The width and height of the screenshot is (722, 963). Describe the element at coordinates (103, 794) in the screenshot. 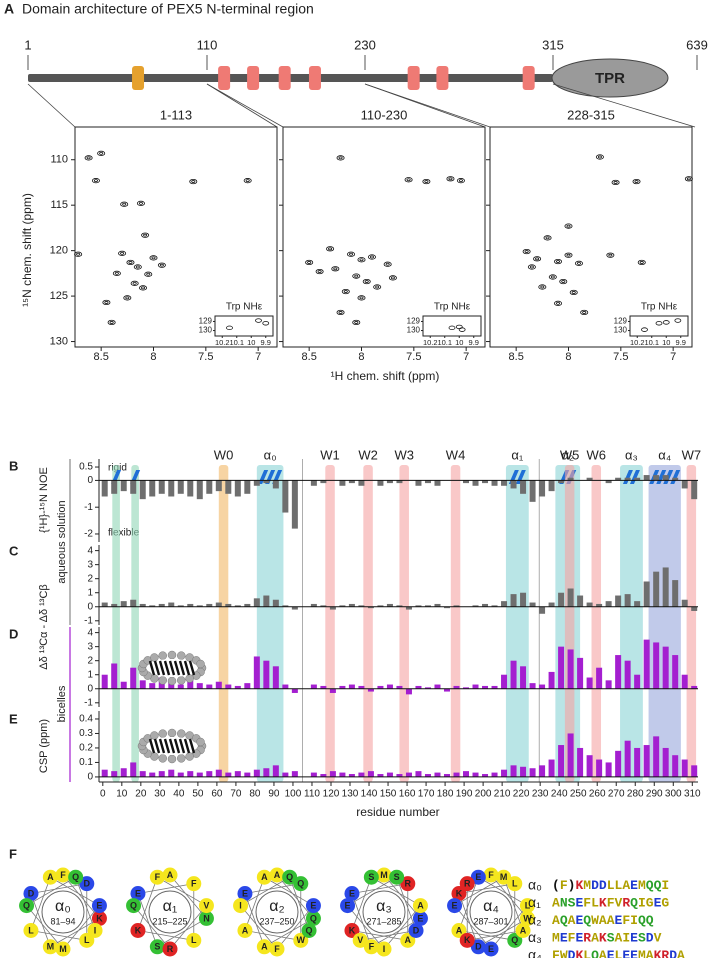

I see `x-tick-label: 0` at that location.